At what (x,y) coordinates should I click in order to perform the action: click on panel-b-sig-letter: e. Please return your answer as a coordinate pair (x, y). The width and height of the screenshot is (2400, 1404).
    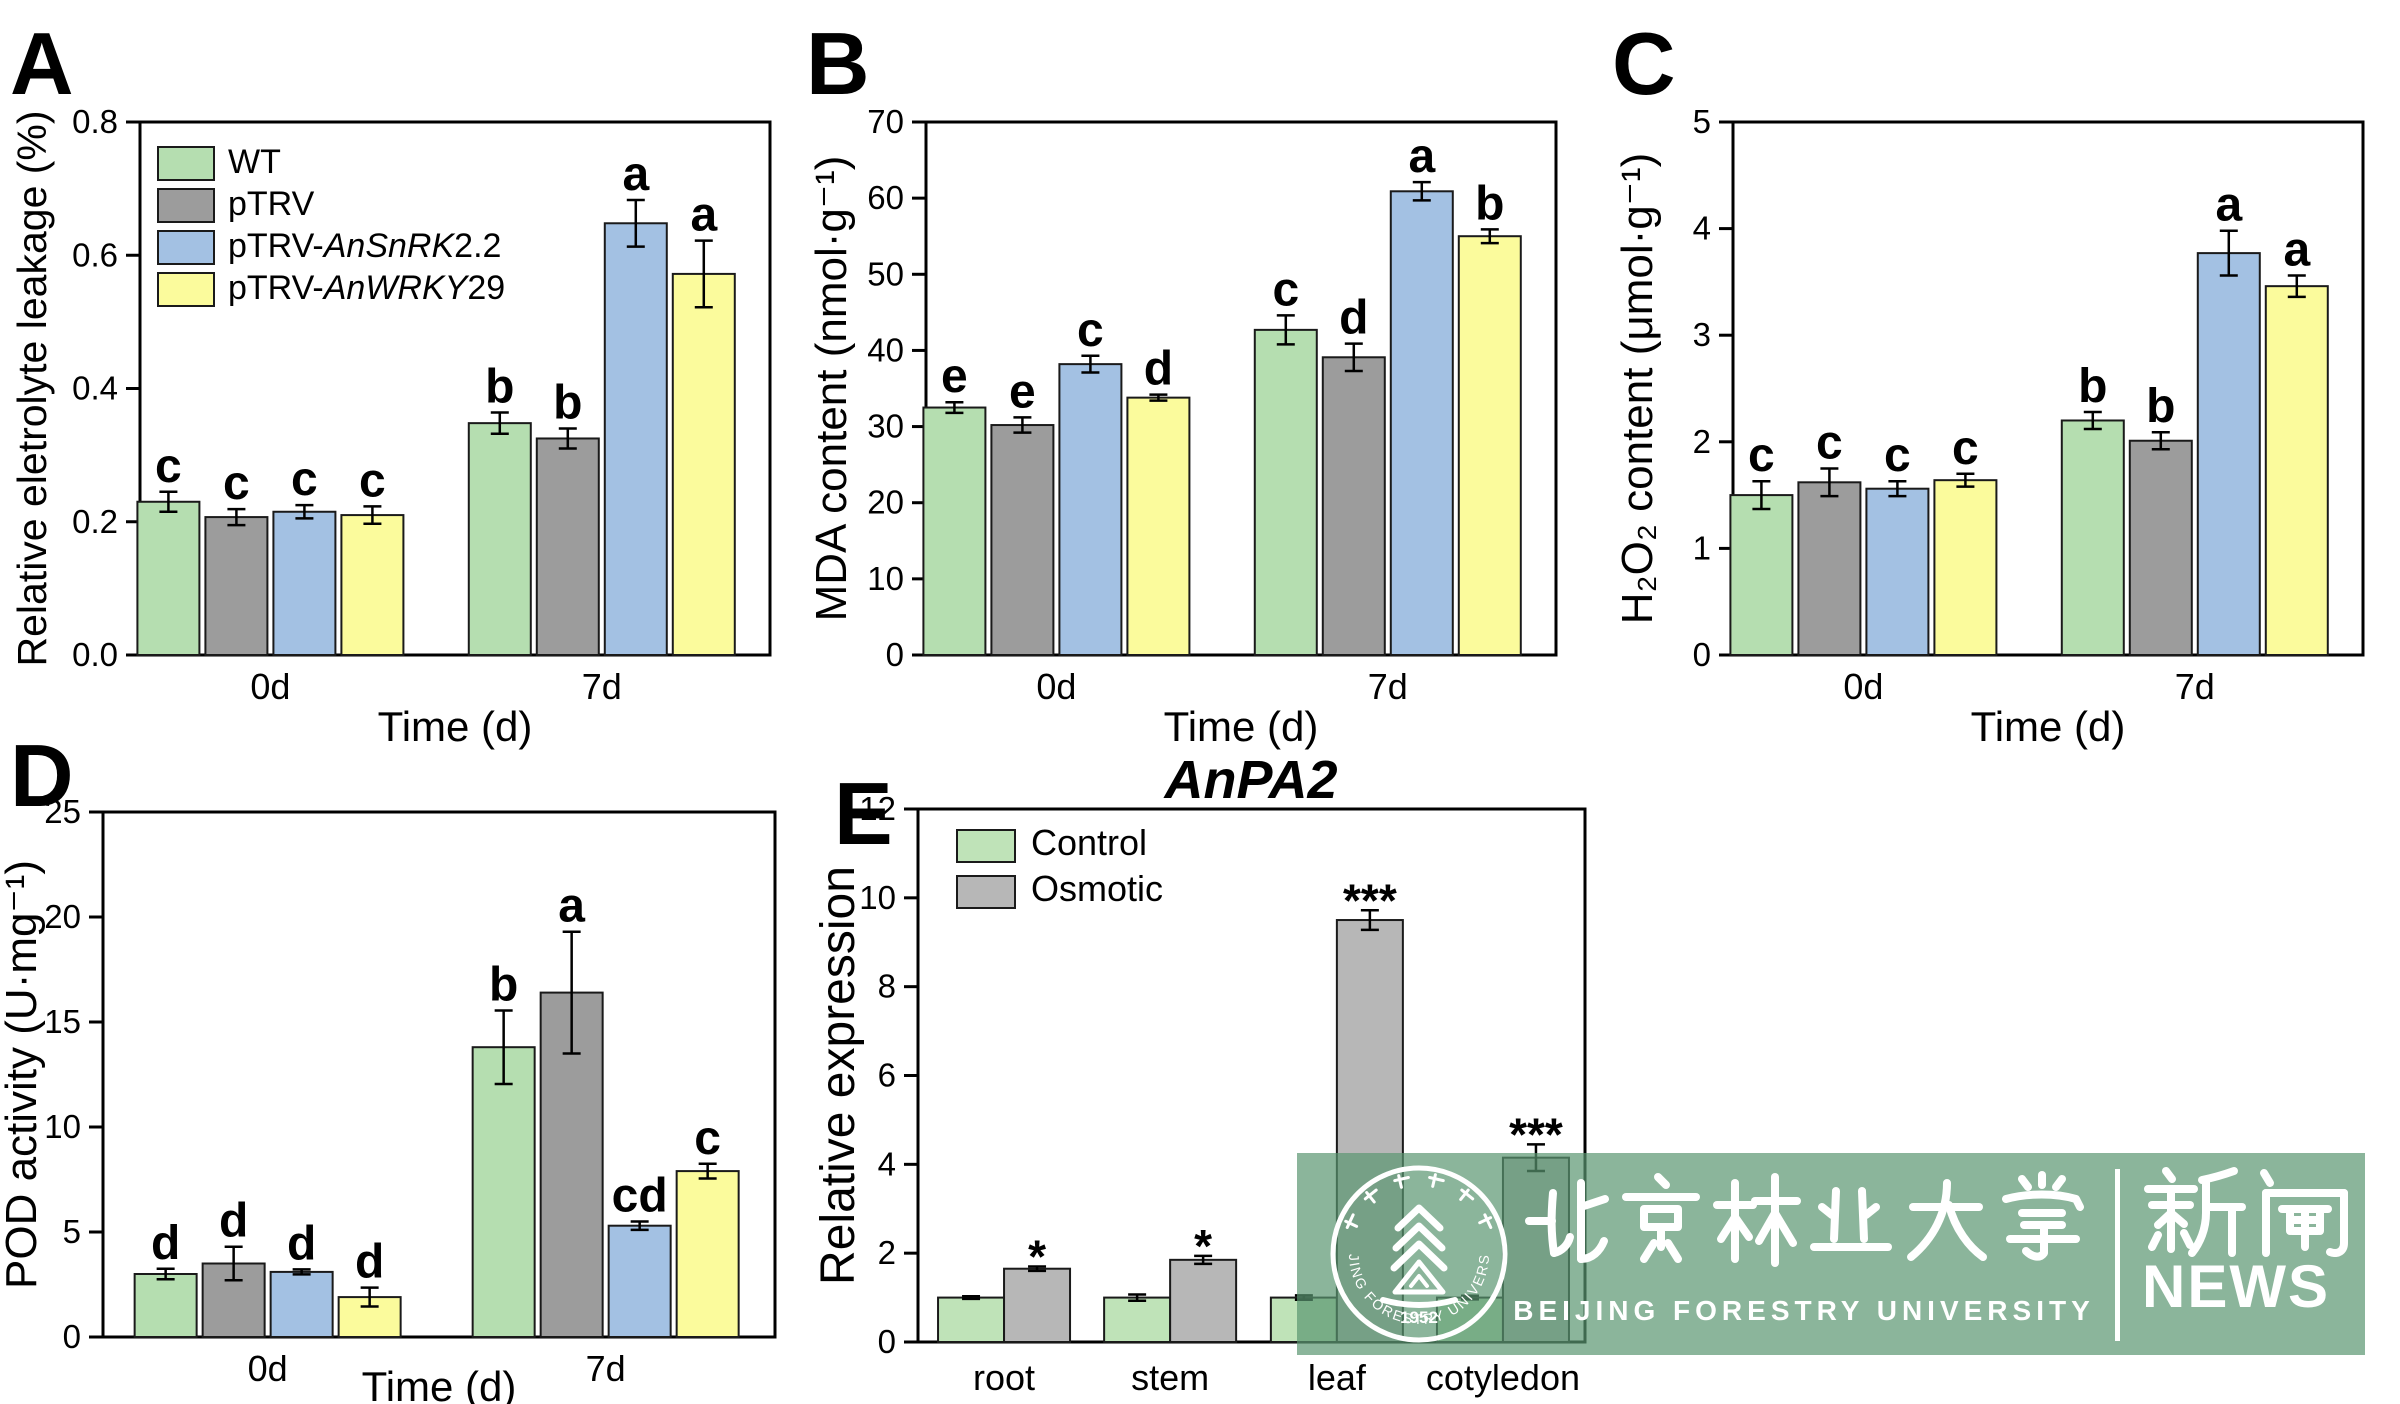
    Looking at the image, I should click on (954, 376).